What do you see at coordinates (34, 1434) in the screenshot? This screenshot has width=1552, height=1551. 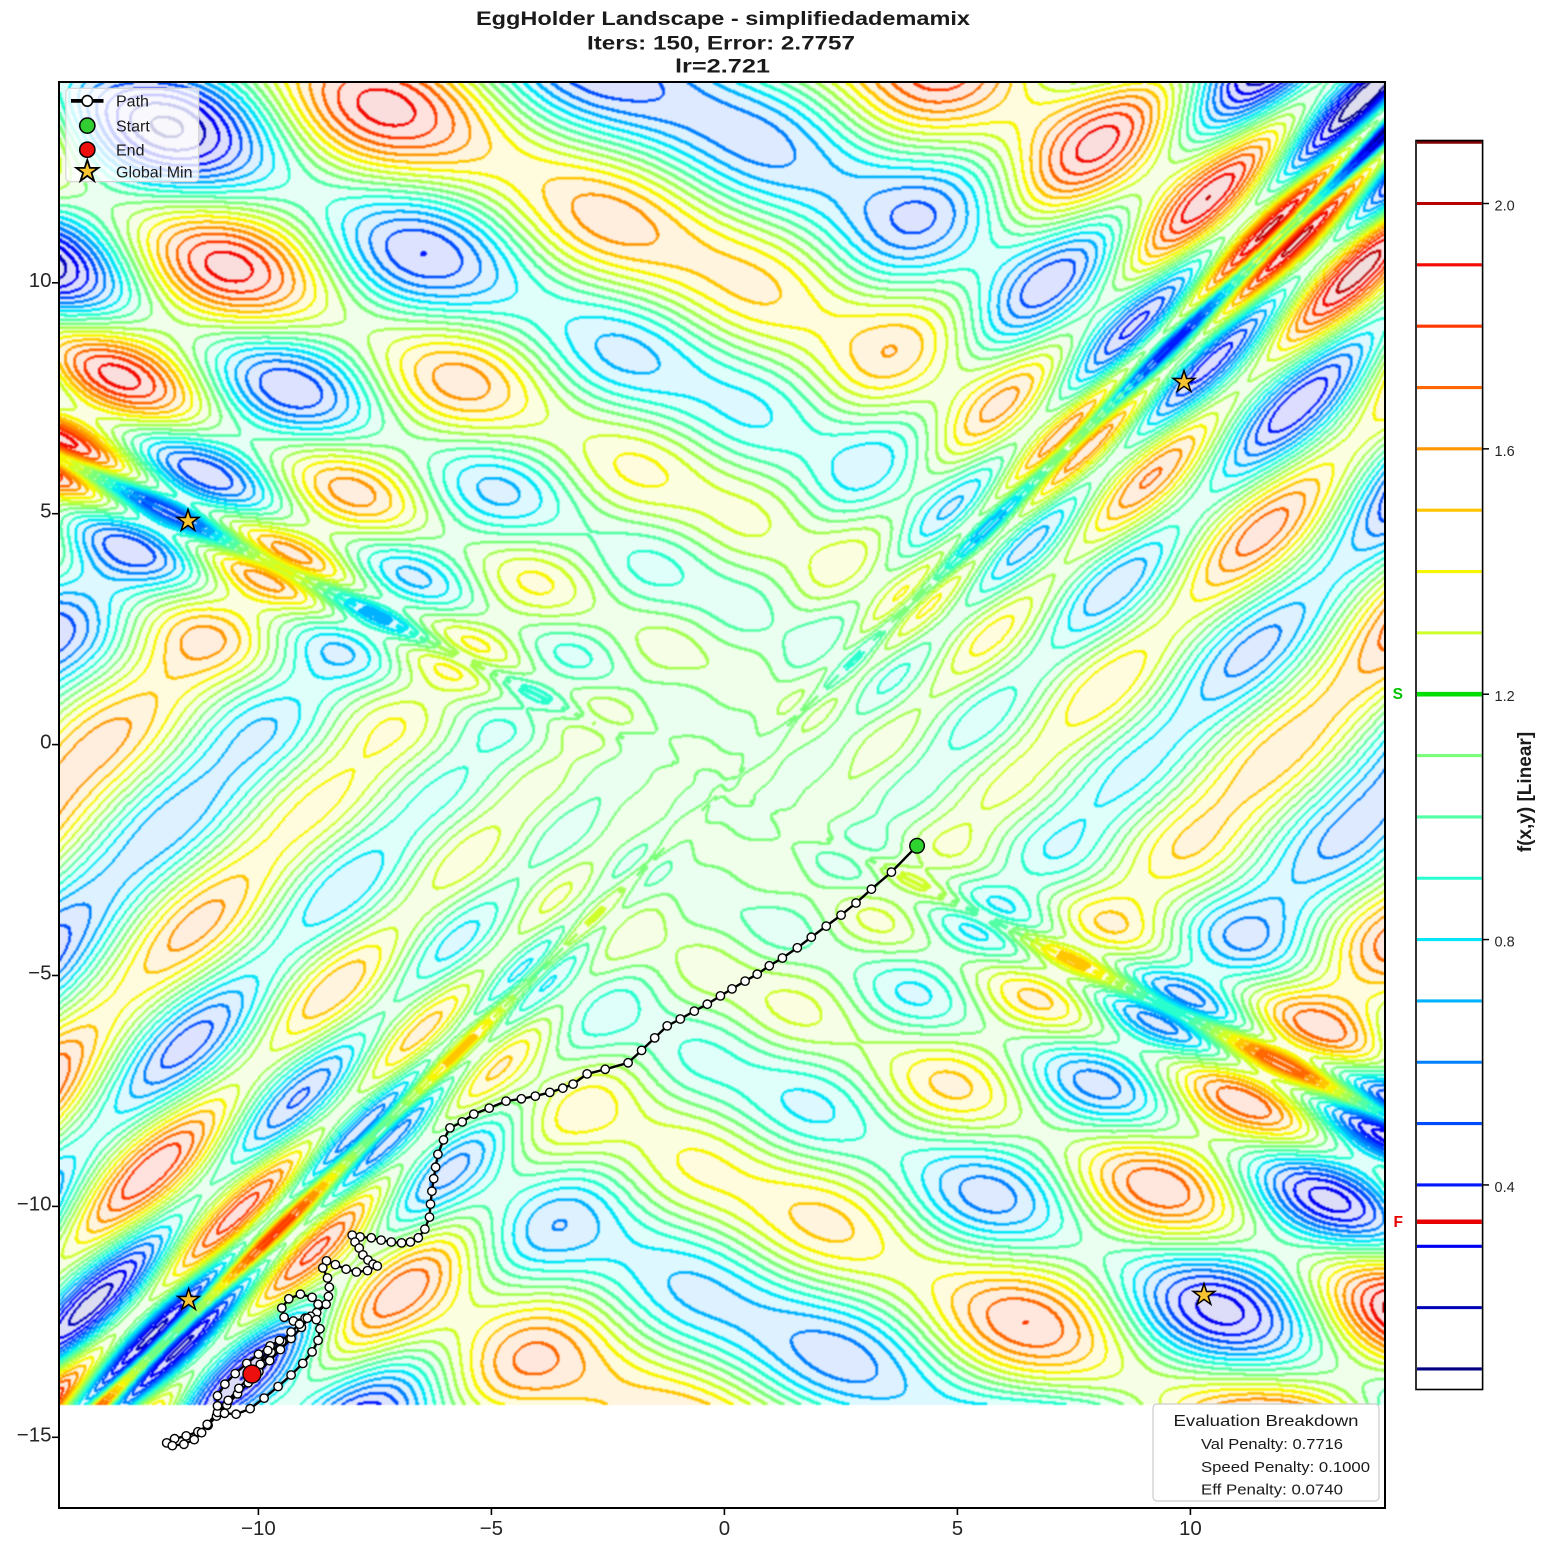 I see `svg-text: −15` at bounding box center [34, 1434].